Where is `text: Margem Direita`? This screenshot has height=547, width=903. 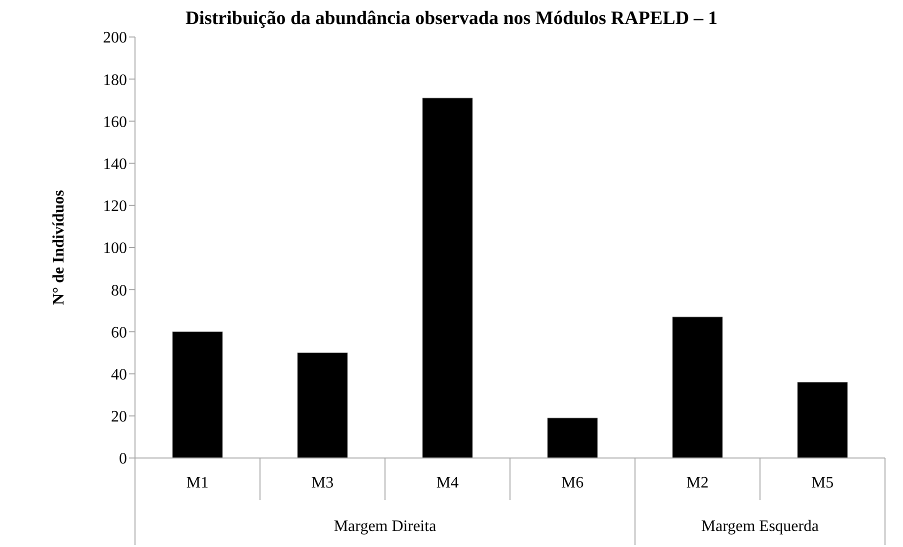
text: Margem Direita is located at coordinates (385, 526).